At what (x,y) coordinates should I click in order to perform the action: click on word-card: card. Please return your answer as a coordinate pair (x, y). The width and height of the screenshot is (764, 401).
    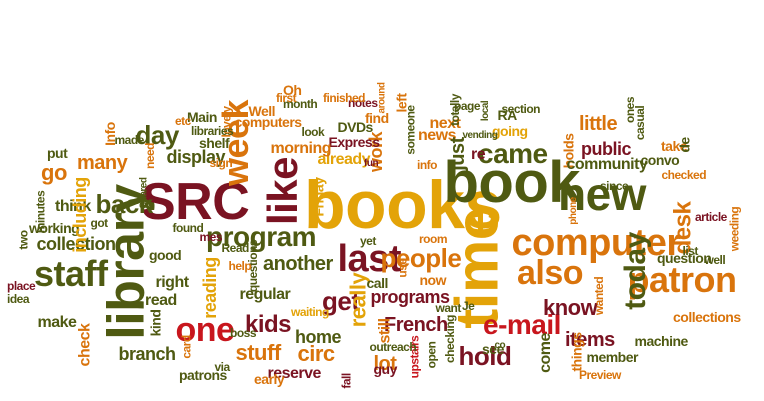
    Looking at the image, I should click on (186, 347).